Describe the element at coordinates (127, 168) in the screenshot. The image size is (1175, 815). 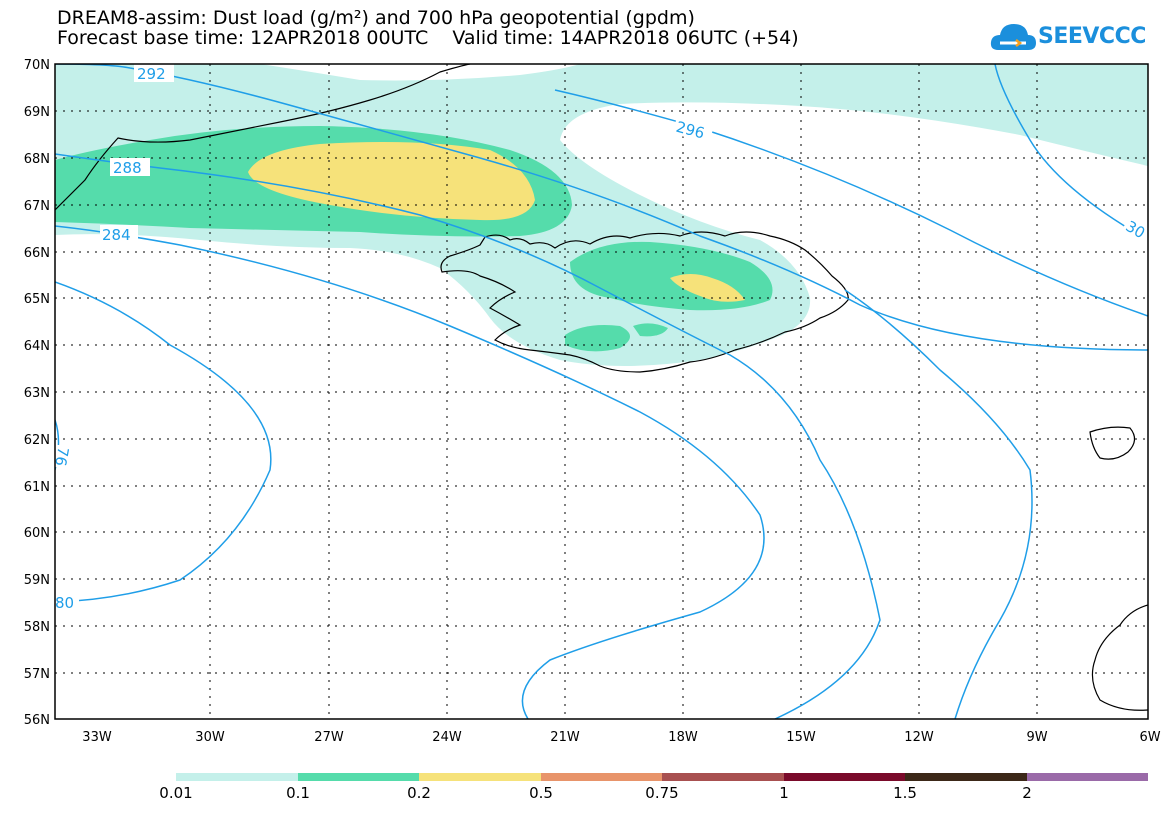
I see `contour-label-288: 288` at that location.